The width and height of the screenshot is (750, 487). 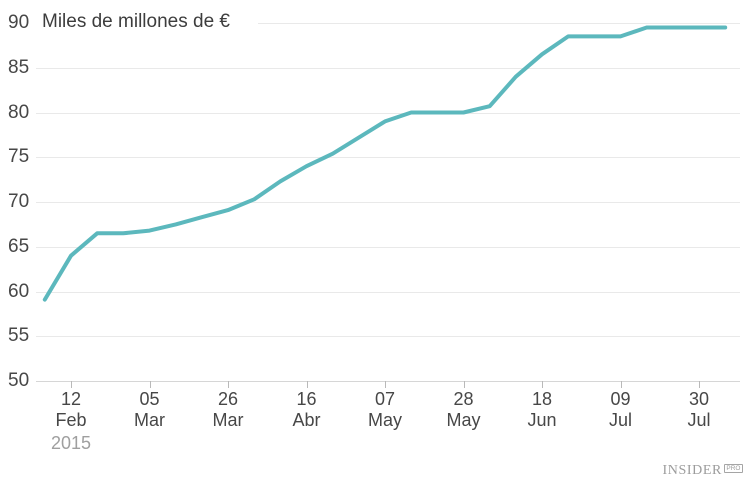 What do you see at coordinates (19, 380) in the screenshot?
I see `y-axis-label: 50` at bounding box center [19, 380].